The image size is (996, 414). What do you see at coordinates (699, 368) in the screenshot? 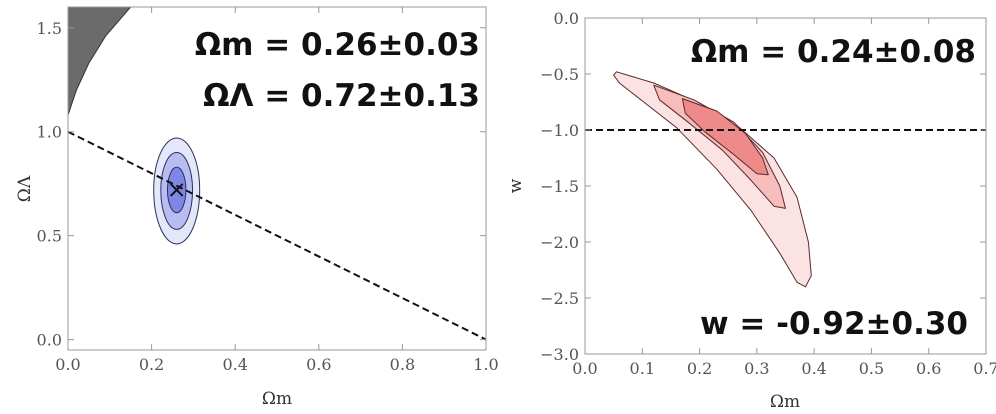
I see `right-x-tick-label: 0.2` at bounding box center [699, 368].